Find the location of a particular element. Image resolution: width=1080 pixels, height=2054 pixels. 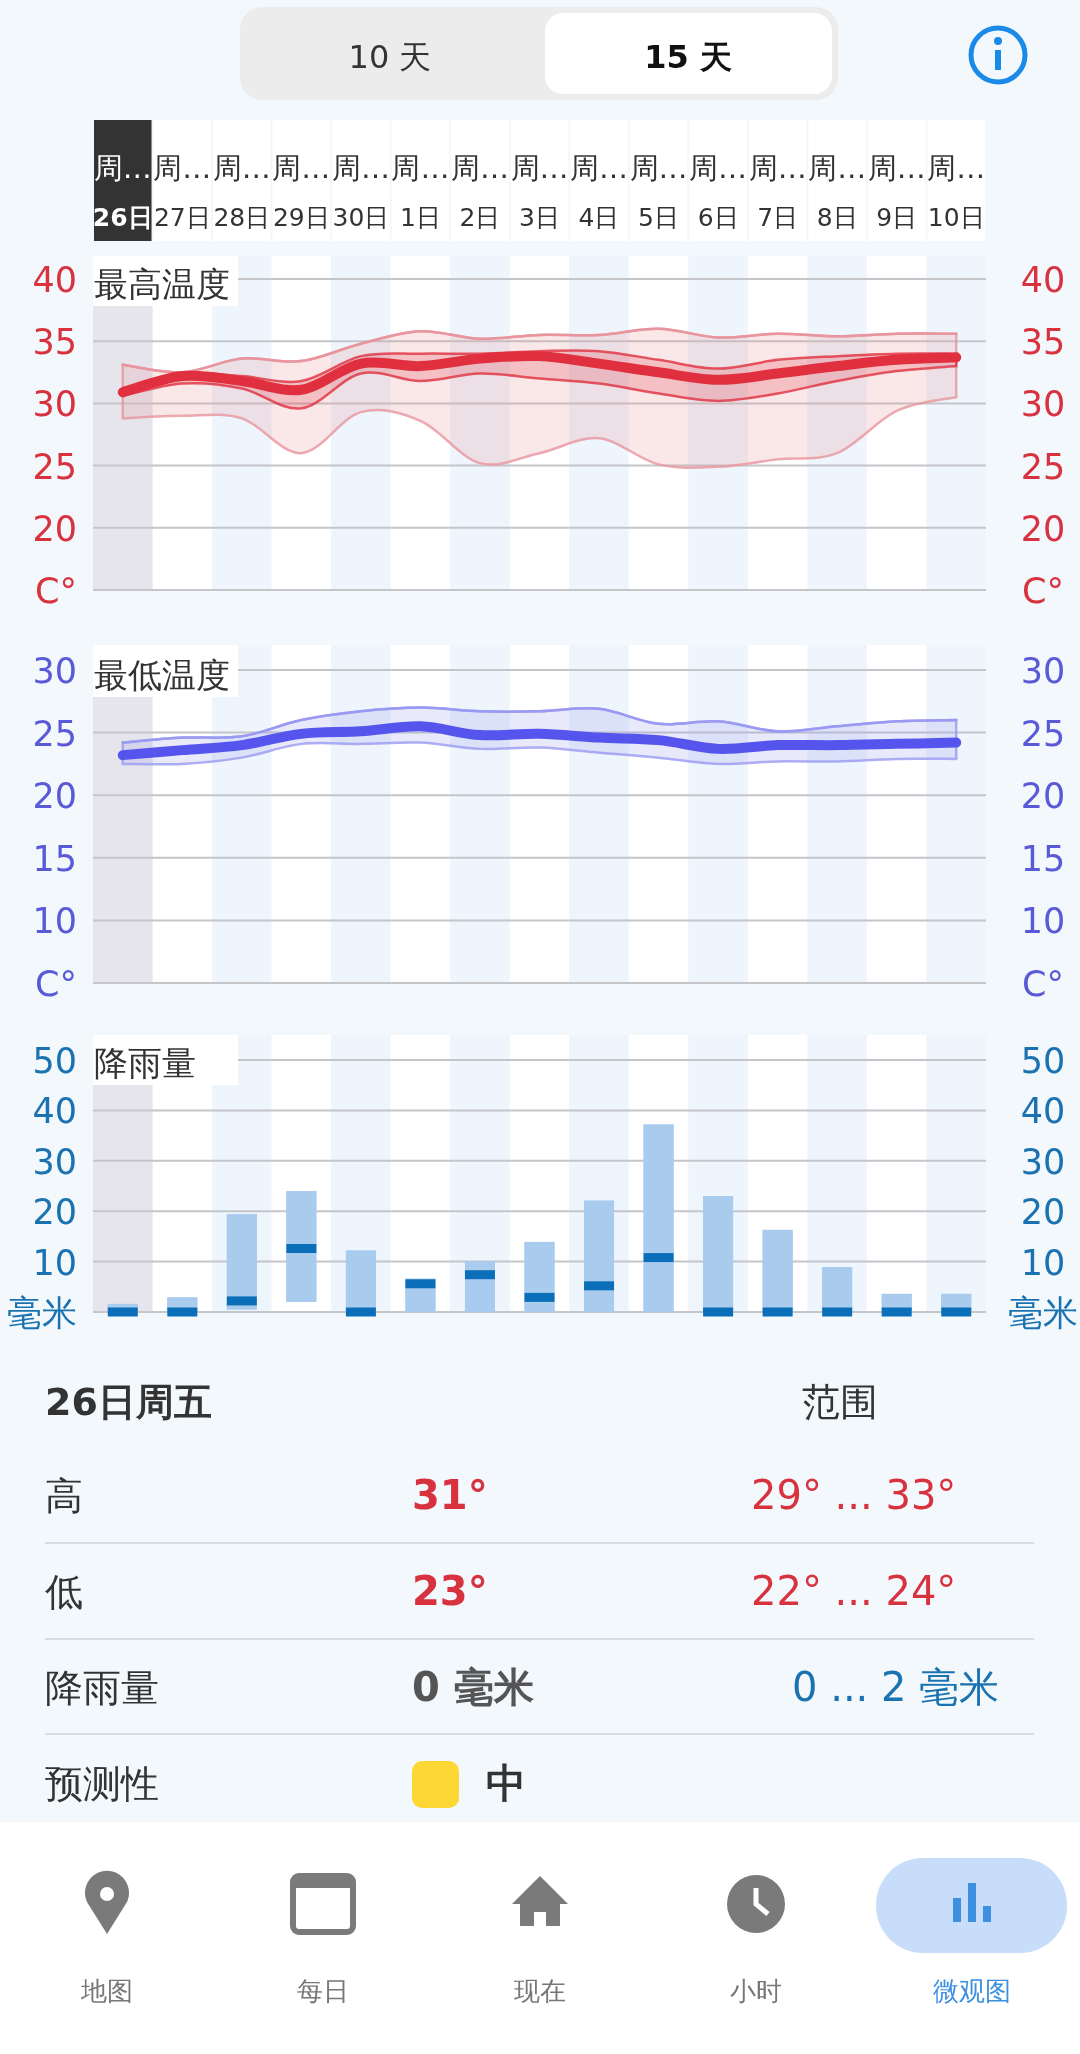

x-tick-label: 周… 7日 is located at coordinates (777, 191).